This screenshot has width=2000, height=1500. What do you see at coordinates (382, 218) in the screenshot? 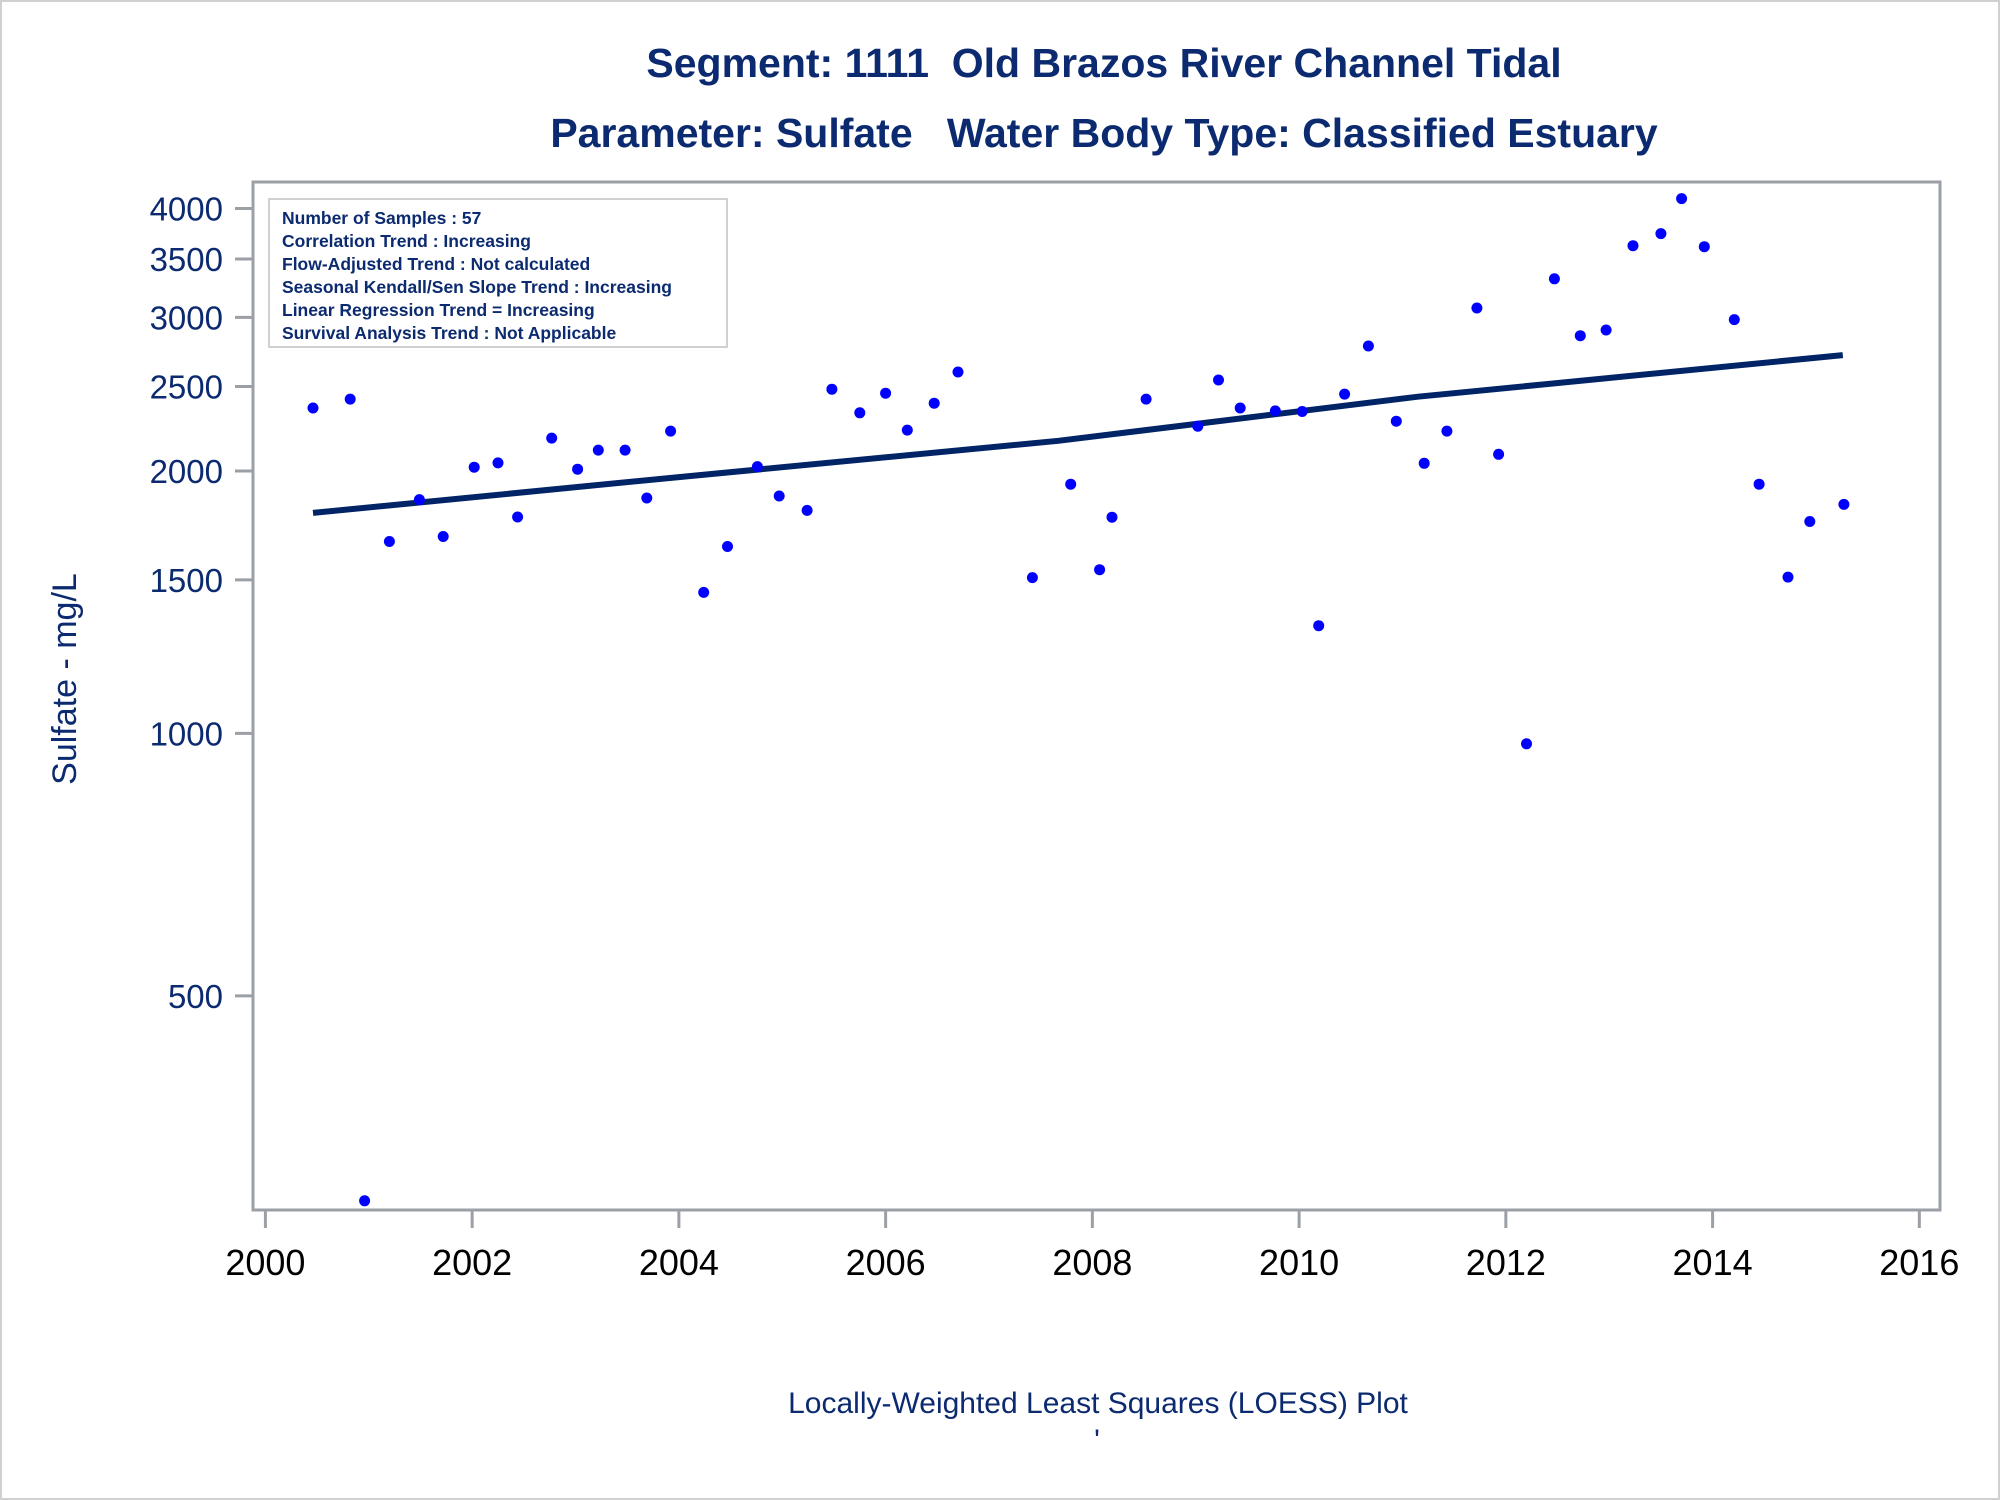
I see `stat-number-of-samples: Number of Samples : 57` at bounding box center [382, 218].